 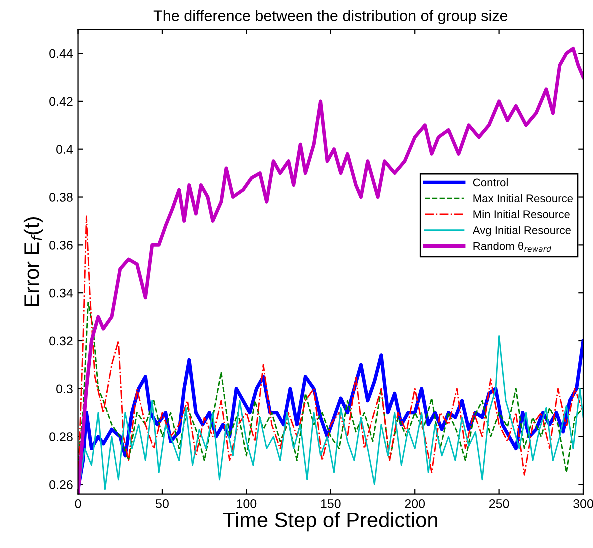 What do you see at coordinates (61, 341) in the screenshot?
I see `y-tick-label: 0.32` at bounding box center [61, 341].